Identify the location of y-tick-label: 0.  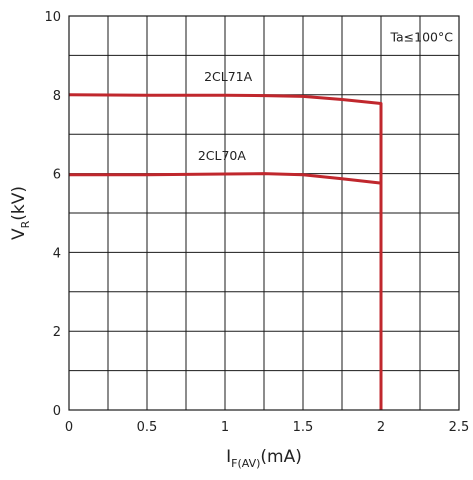
(57, 411).